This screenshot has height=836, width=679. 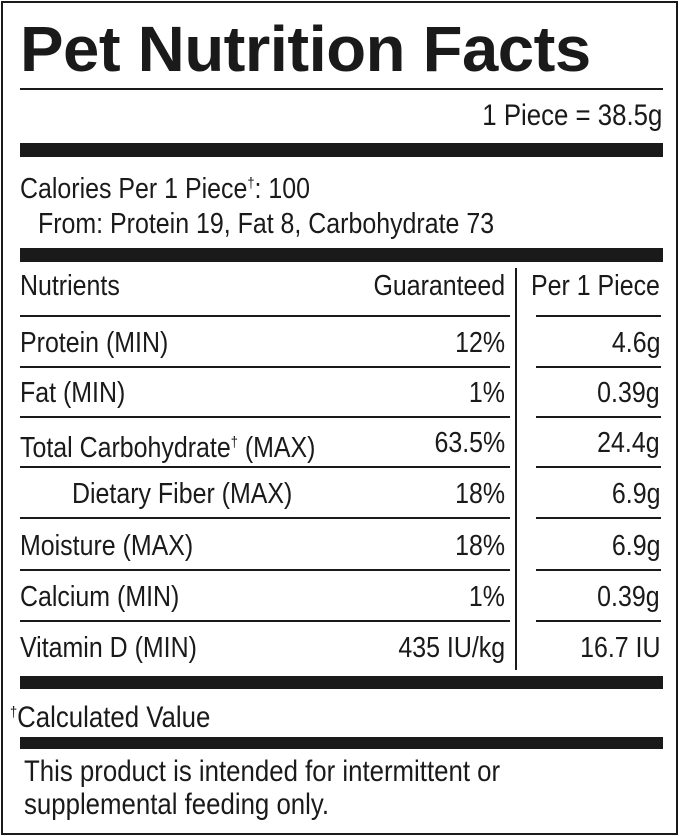 I want to click on per-piece-value-text: 16.7 IU, so click(x=619, y=648).